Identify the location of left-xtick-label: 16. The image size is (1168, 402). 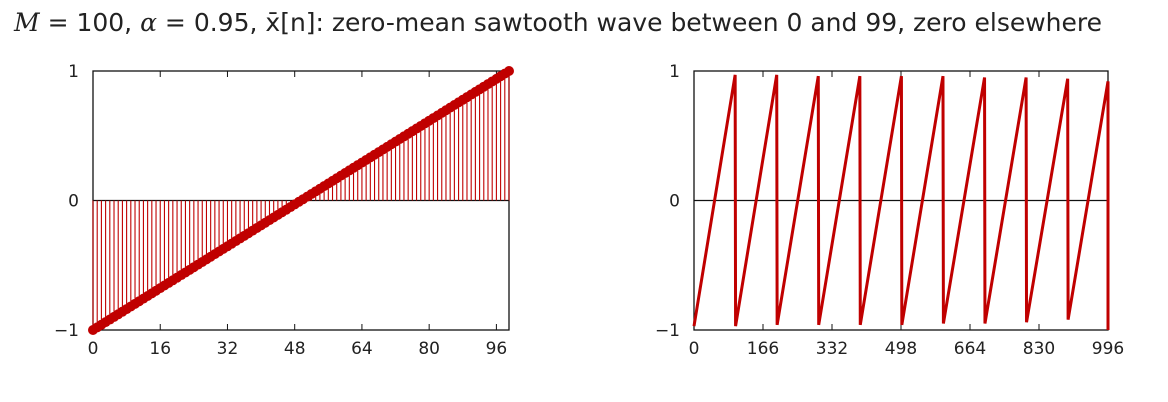
(160, 349).